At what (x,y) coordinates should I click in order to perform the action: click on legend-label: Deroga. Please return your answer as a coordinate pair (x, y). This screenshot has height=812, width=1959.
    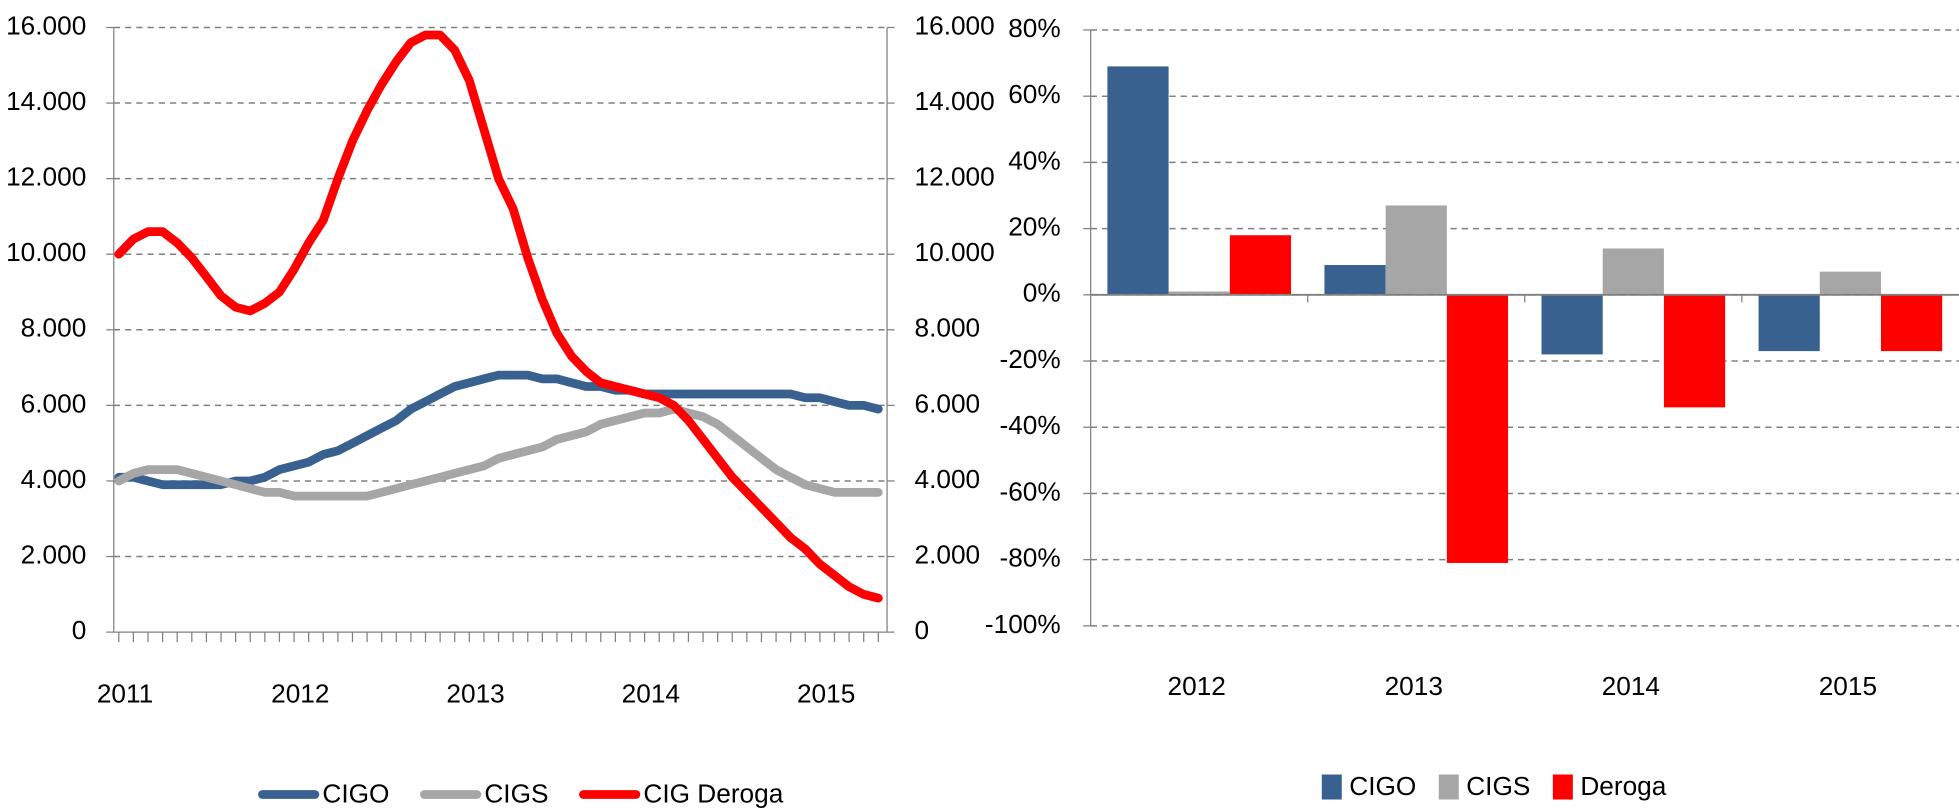
    Looking at the image, I should click on (1623, 786).